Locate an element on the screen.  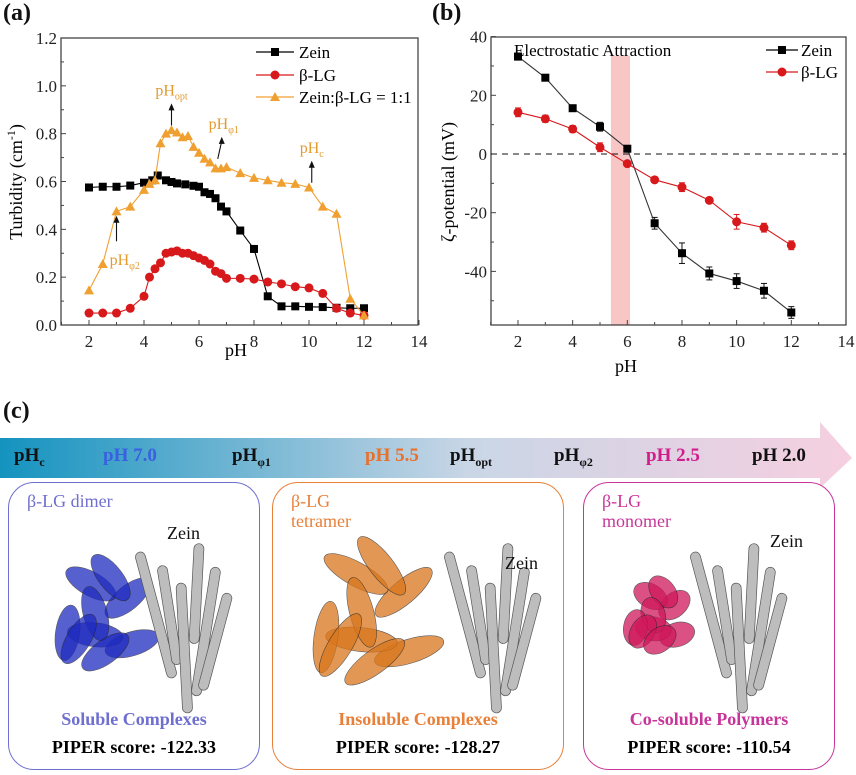
legend-marker-blg is located at coordinates (275, 75).